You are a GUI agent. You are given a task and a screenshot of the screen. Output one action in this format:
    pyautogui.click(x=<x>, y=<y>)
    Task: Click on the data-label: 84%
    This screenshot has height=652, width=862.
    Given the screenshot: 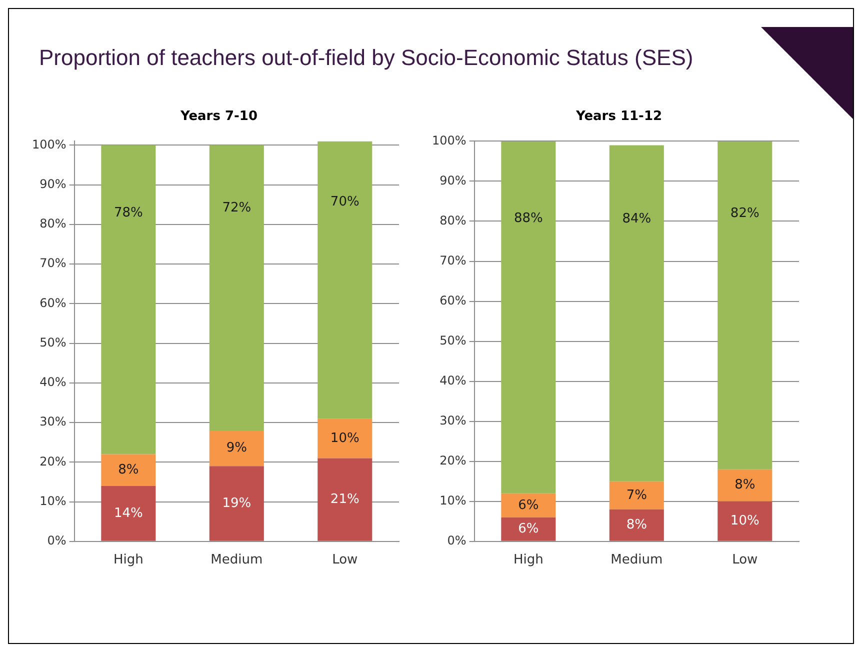 What is the action you would take?
    pyautogui.click(x=637, y=219)
    